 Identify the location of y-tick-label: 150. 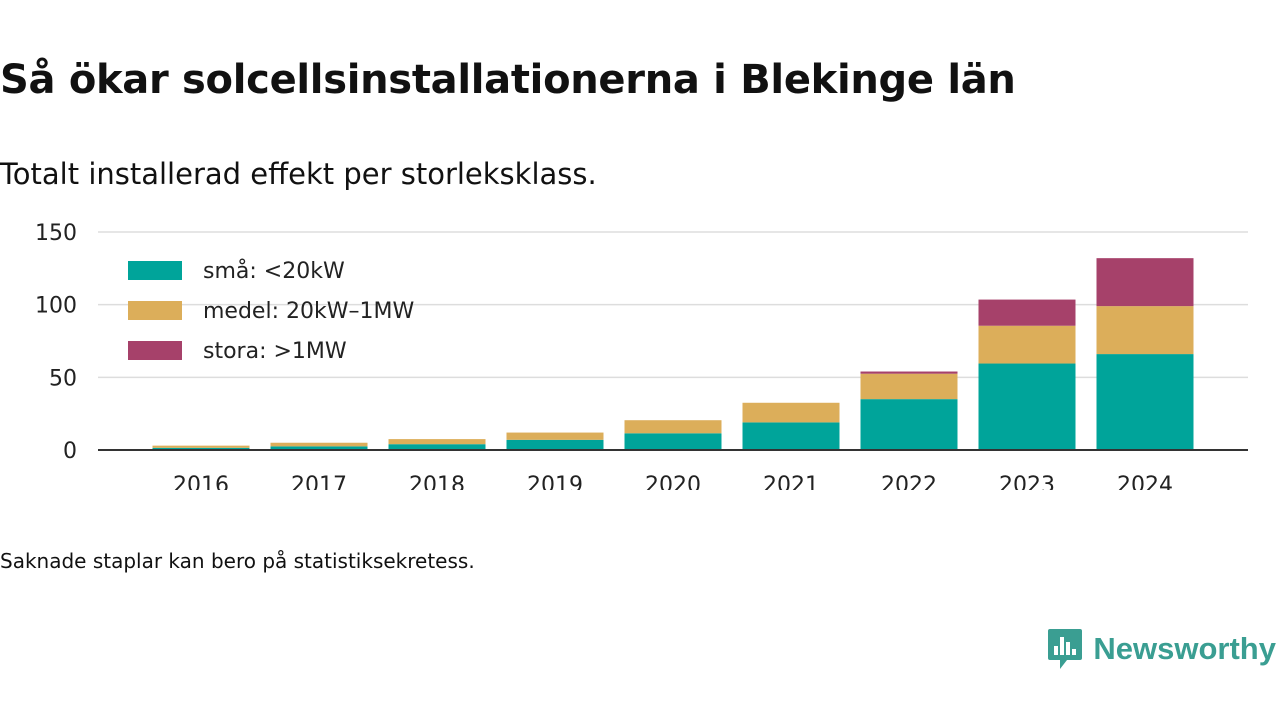
(56, 233).